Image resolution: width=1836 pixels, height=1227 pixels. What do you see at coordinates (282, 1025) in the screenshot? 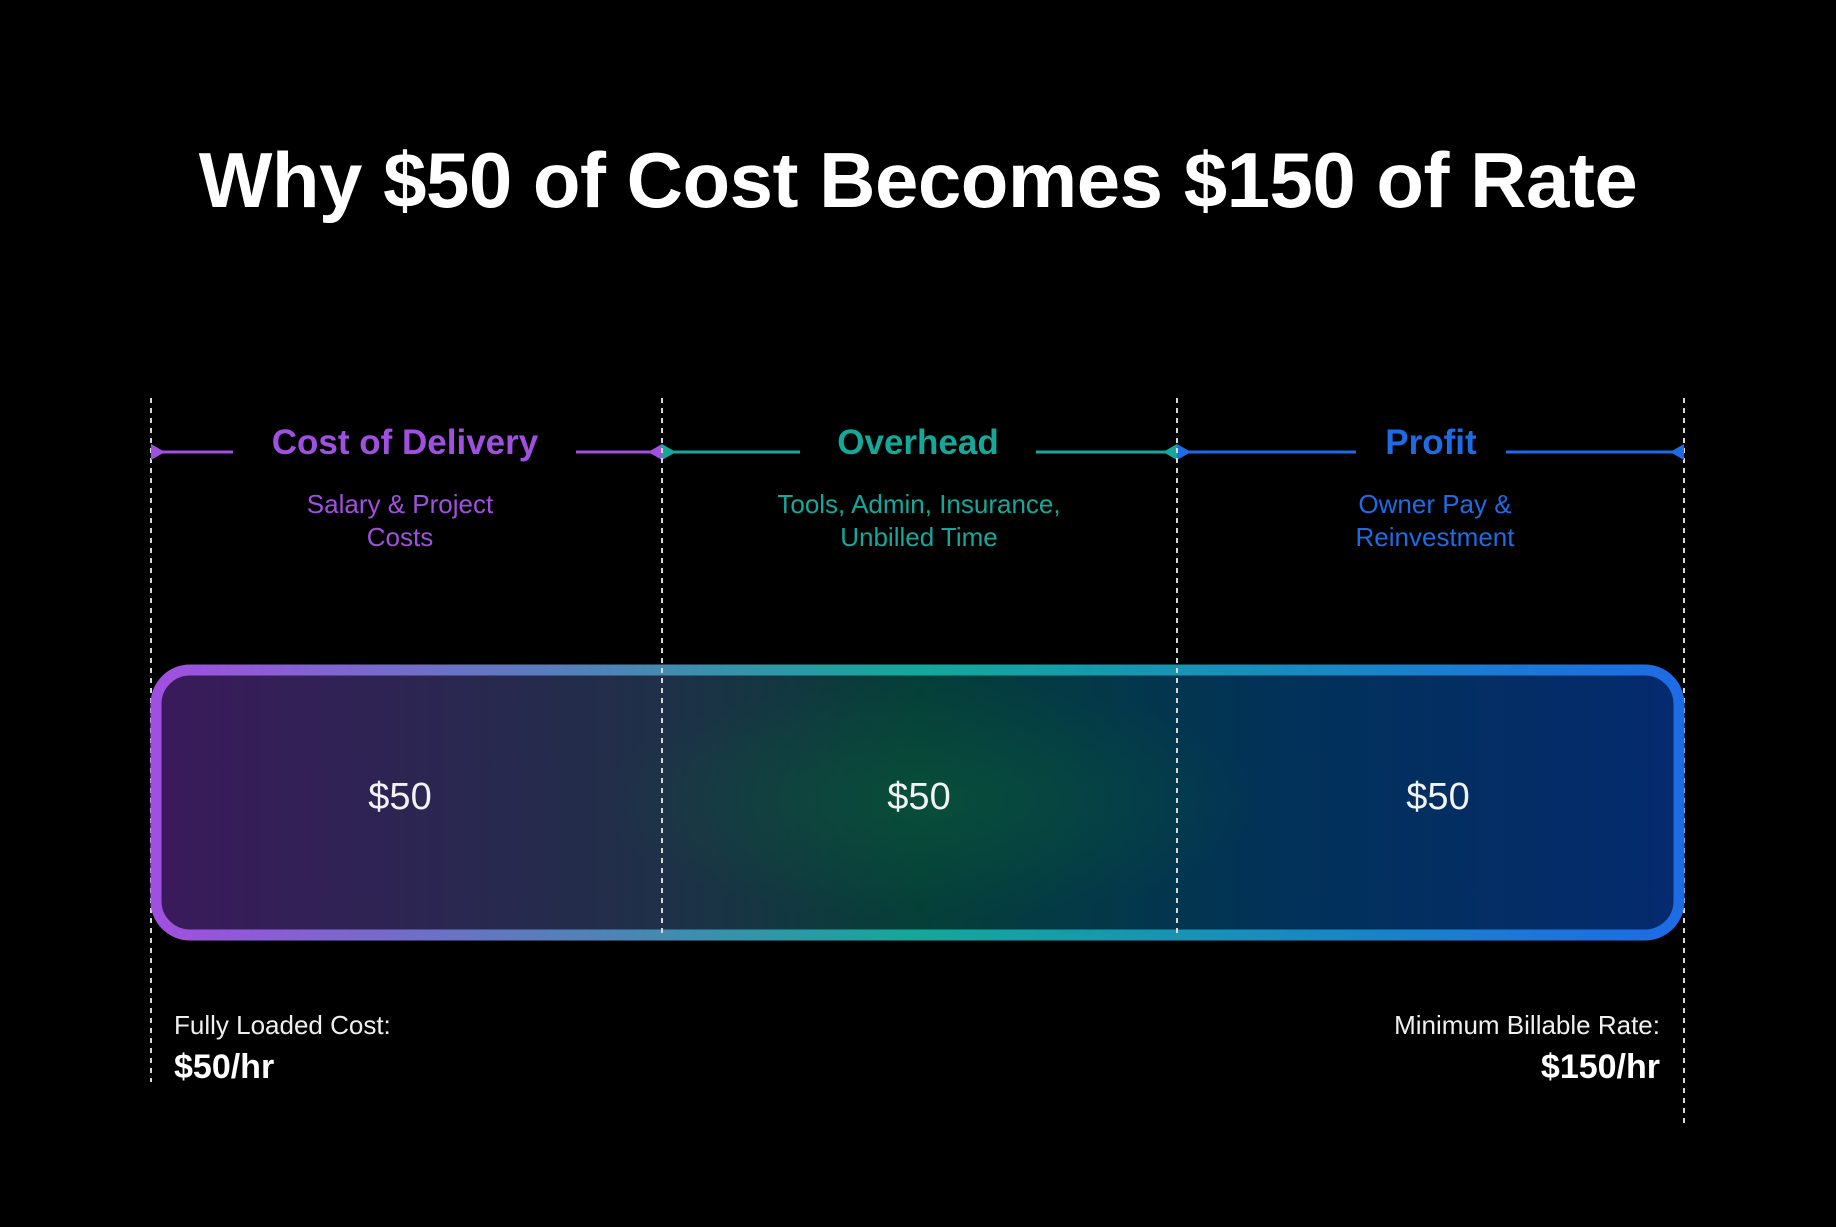
I see `fully-loaded-cost-label: Fully Loaded Cost:` at bounding box center [282, 1025].